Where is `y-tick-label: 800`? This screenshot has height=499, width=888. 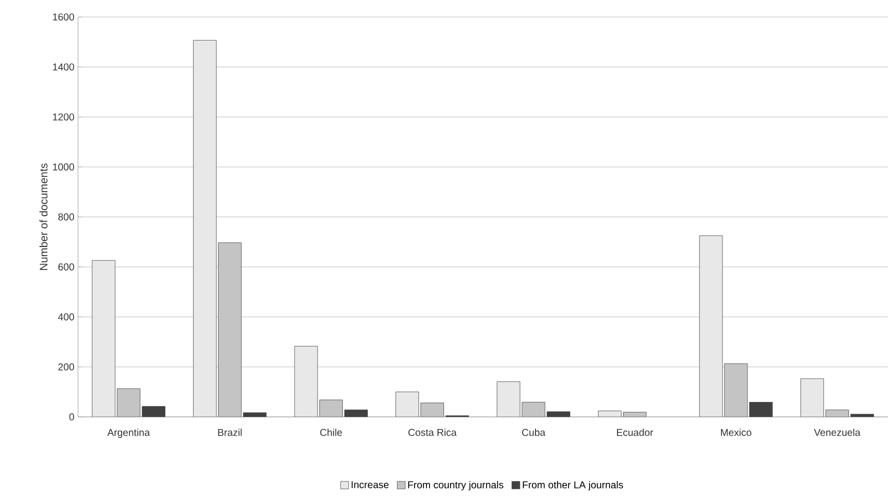
y-tick-label: 800 is located at coordinates (66, 217).